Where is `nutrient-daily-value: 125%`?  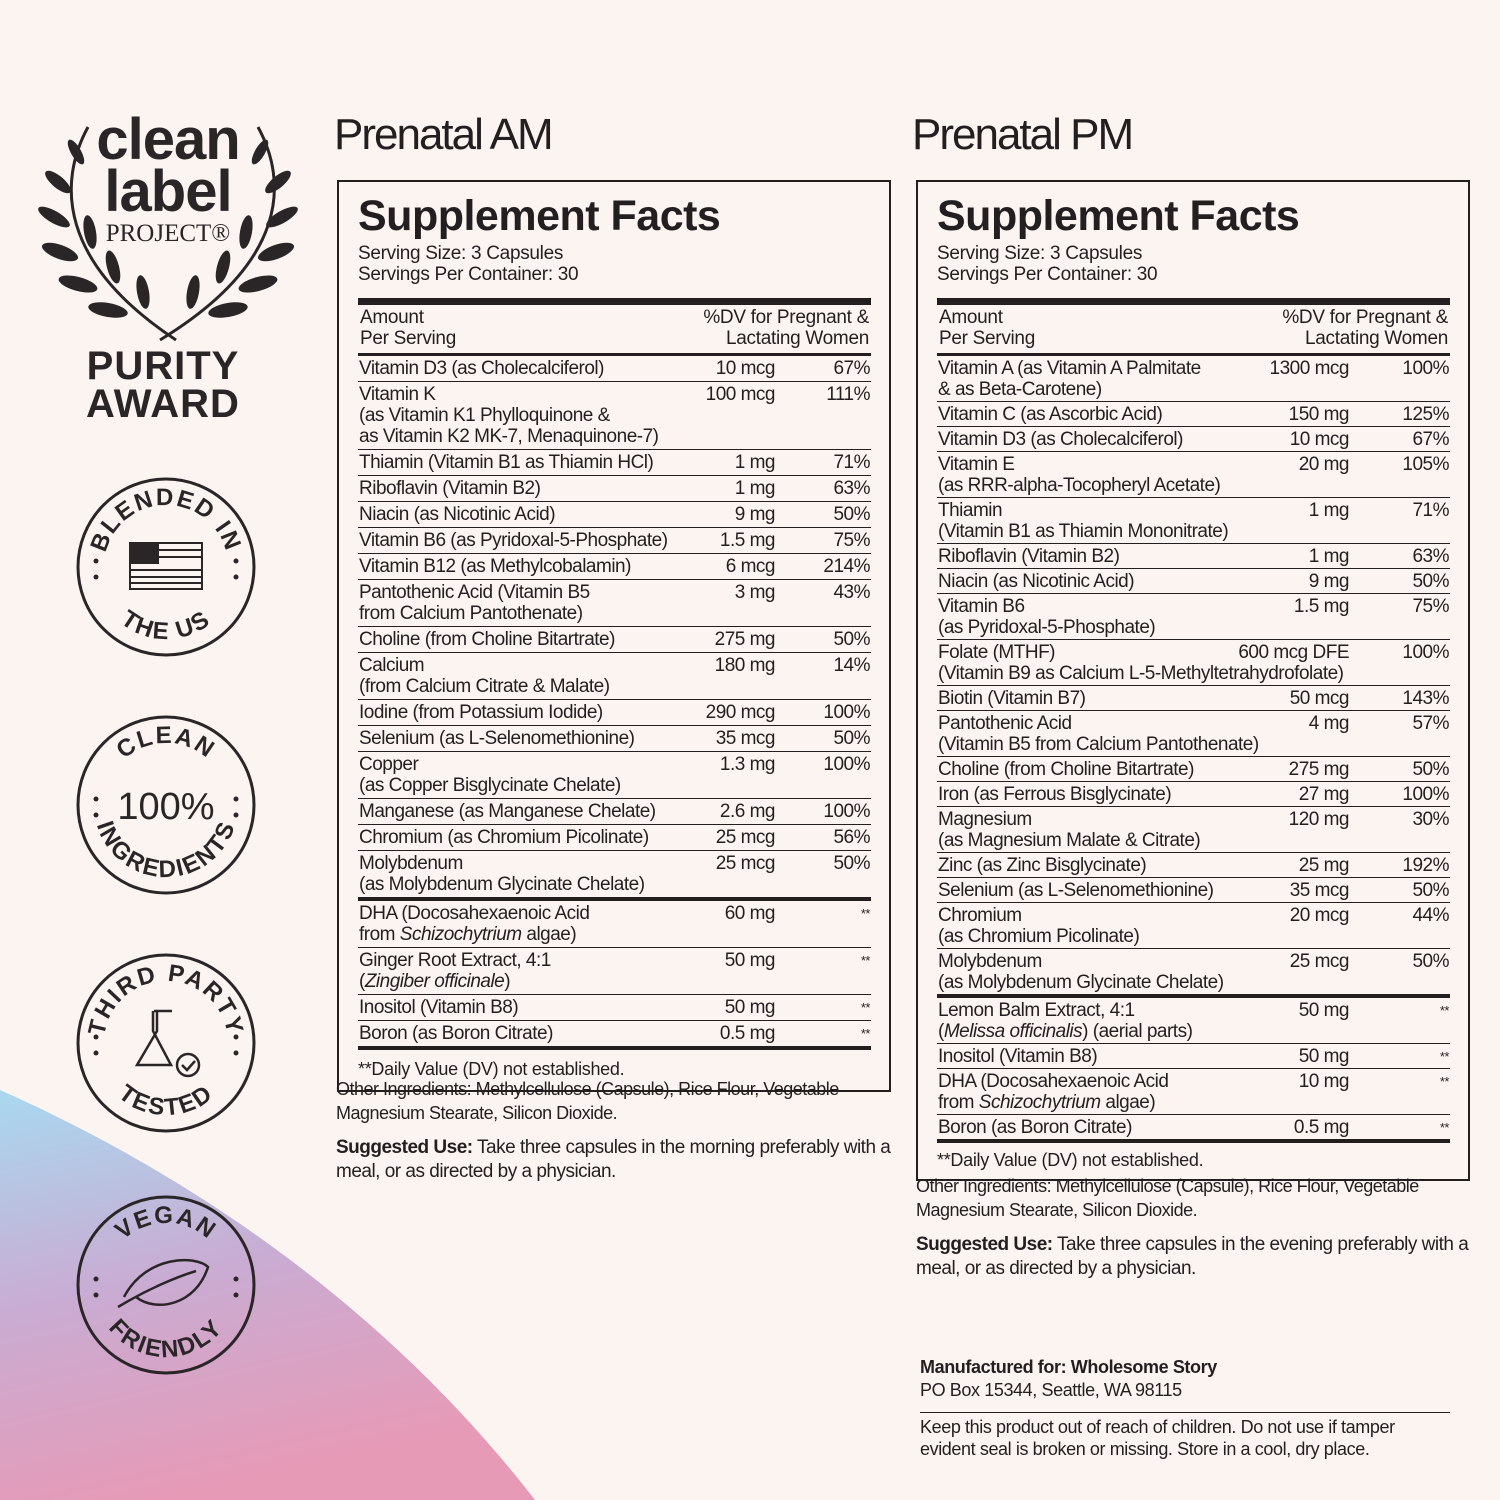
nutrient-daily-value: 125% is located at coordinates (1425, 414).